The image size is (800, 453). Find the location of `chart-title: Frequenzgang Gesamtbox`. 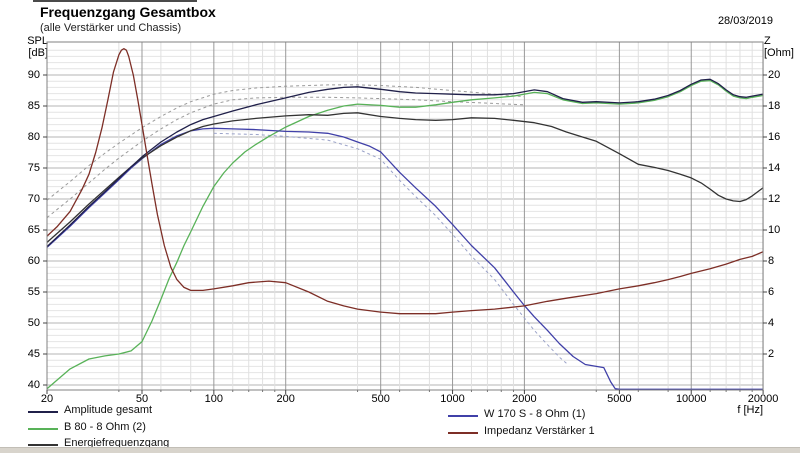

chart-title: Frequenzgang Gesamtbox is located at coordinates (128, 12).